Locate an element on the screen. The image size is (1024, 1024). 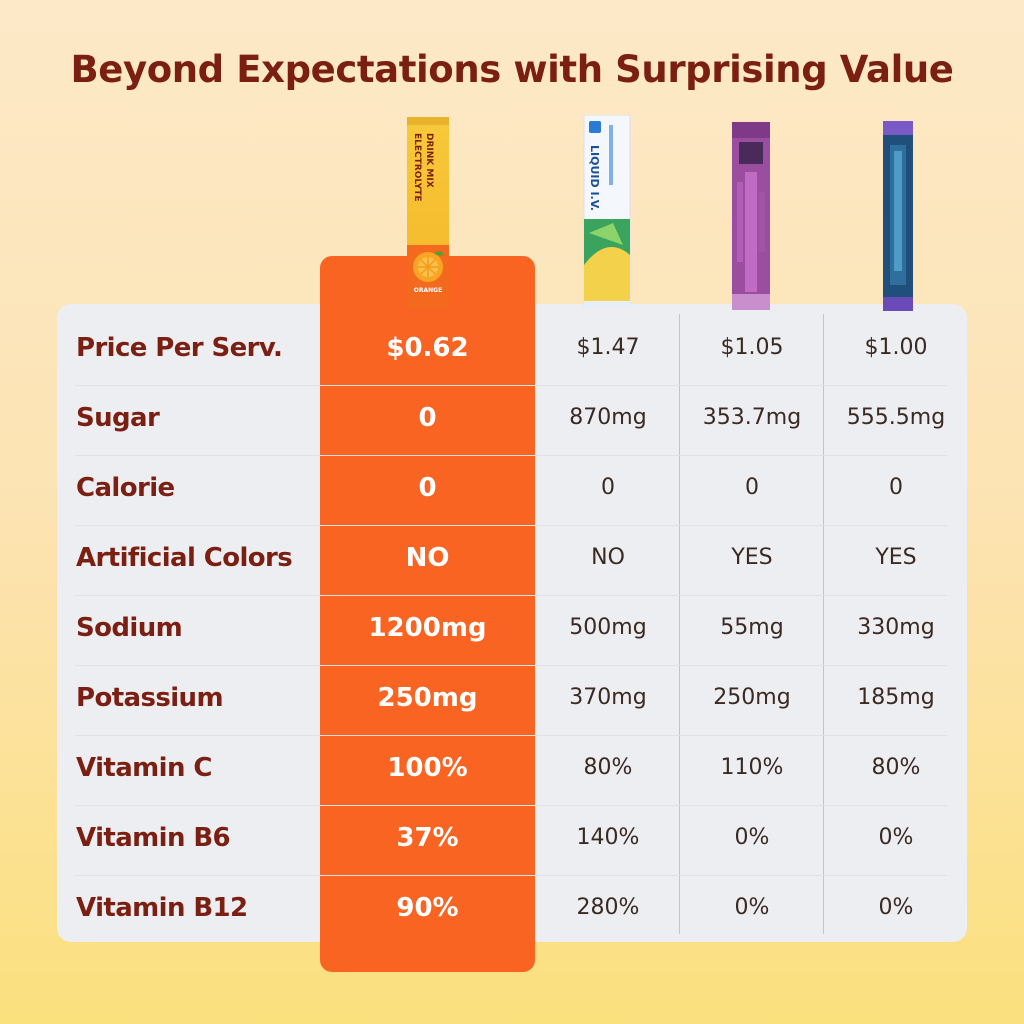
competitor-3-value-price: $1.00 is located at coordinates (896, 347).